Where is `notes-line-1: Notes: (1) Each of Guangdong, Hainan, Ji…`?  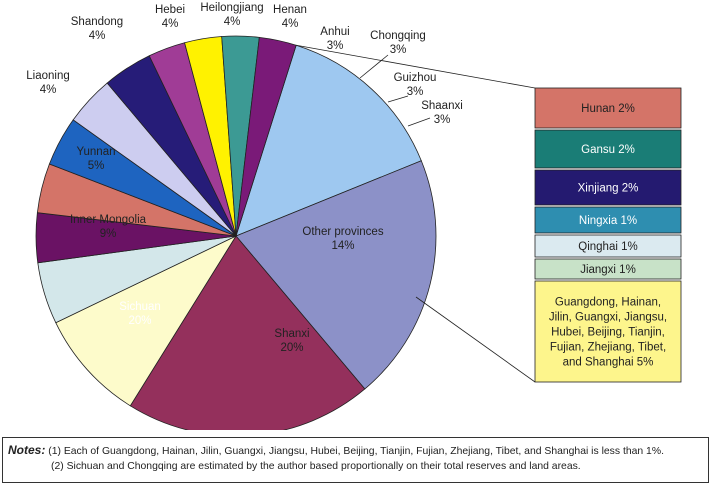 notes-line-1: Notes: (1) Each of Guangdong, Hainan, Ji… is located at coordinates (358, 451).